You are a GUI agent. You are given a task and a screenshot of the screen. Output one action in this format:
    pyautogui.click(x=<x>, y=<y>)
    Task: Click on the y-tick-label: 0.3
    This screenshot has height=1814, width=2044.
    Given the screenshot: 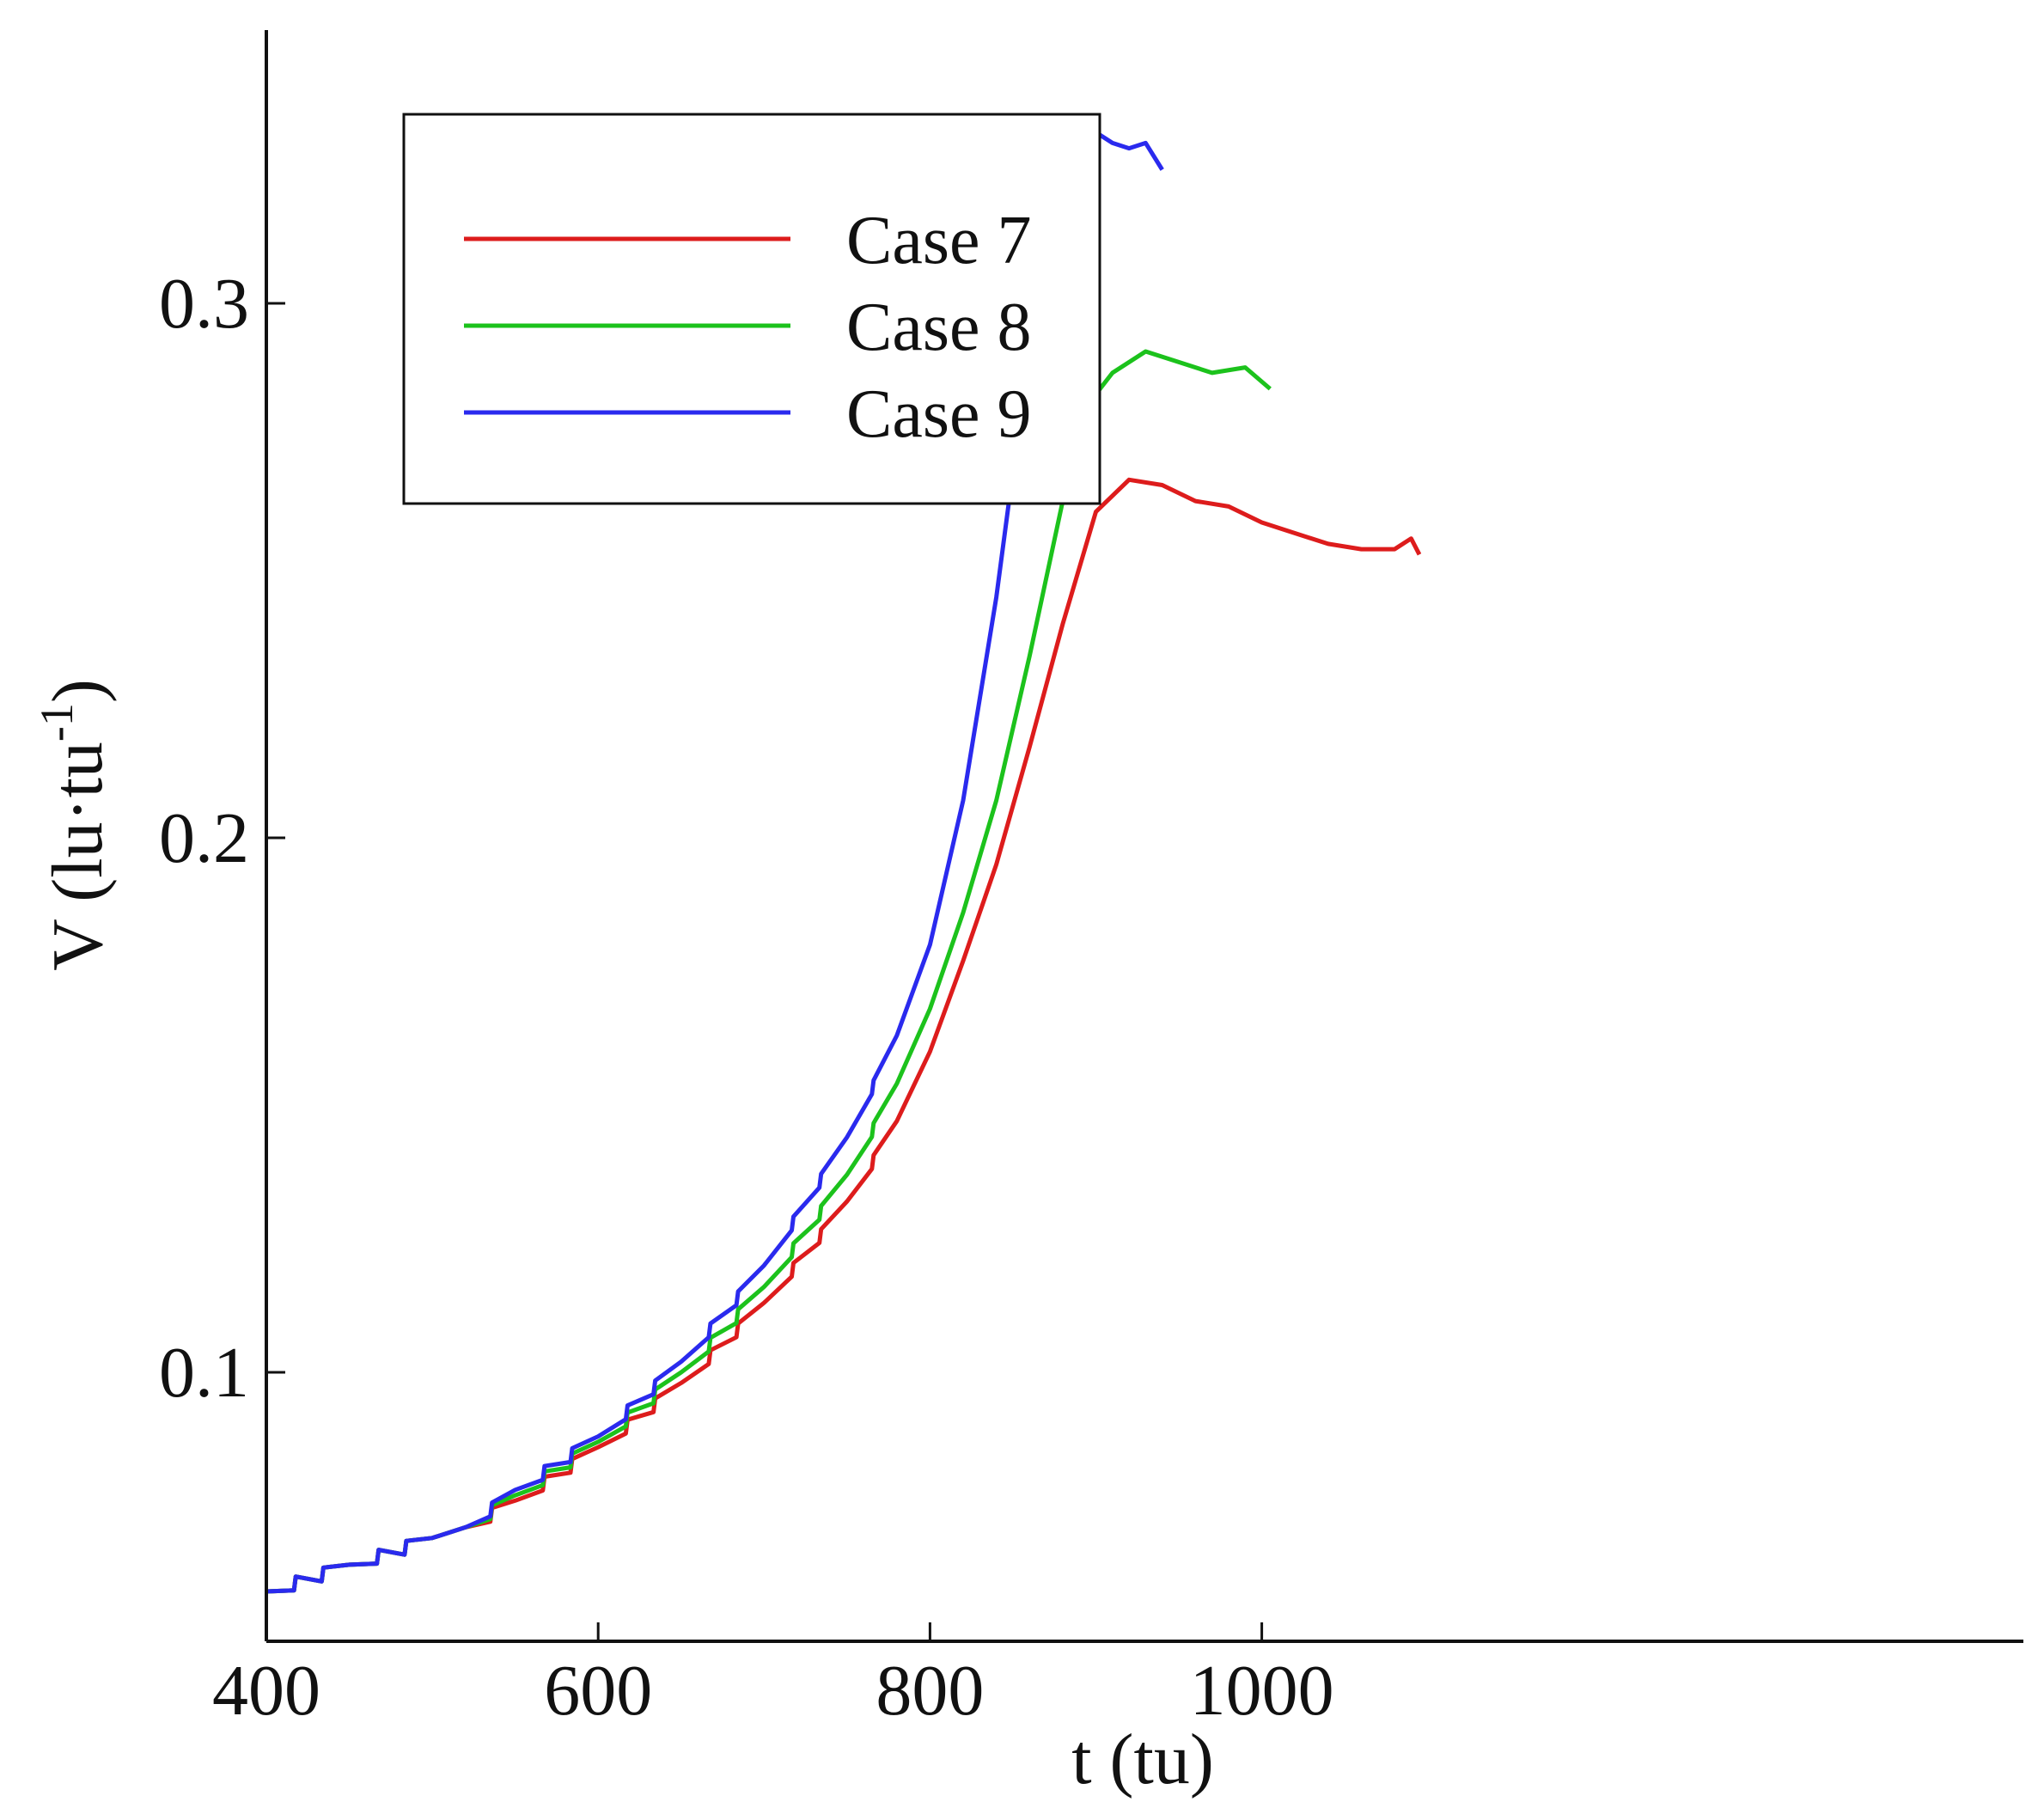 What is the action you would take?
    pyautogui.click(x=204, y=304)
    